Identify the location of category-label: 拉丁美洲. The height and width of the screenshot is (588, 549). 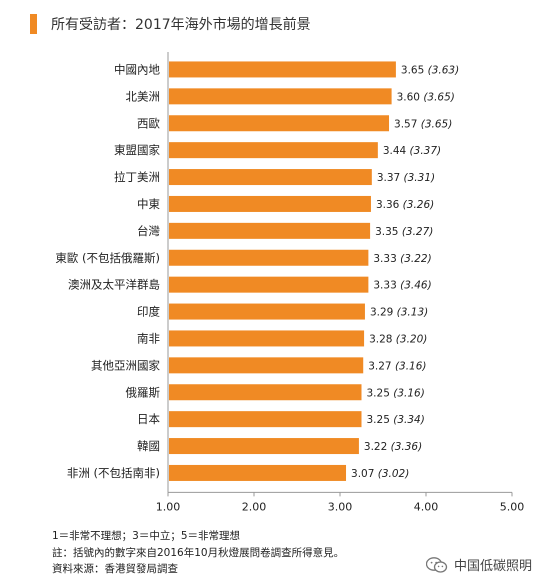
(137, 177).